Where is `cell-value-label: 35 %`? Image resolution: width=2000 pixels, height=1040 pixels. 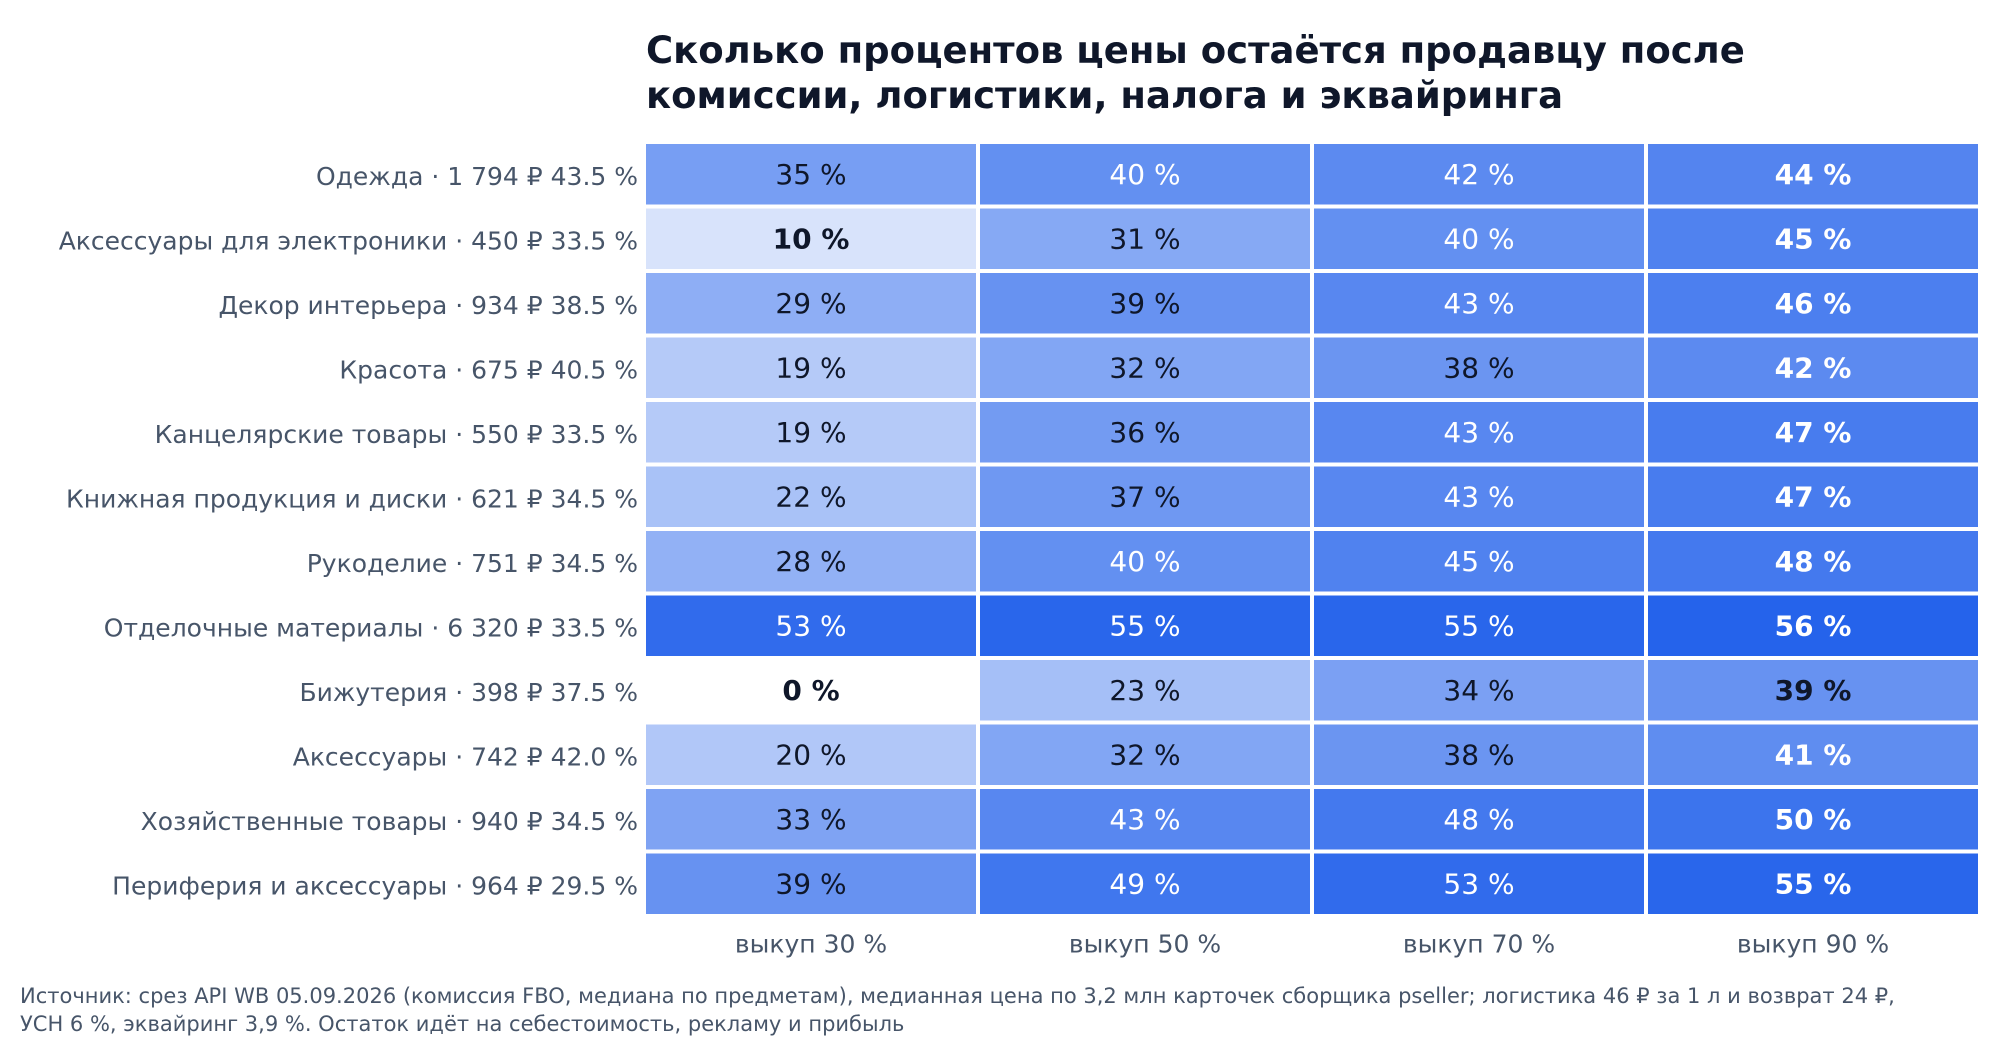
cell-value-label: 35 % is located at coordinates (810, 174).